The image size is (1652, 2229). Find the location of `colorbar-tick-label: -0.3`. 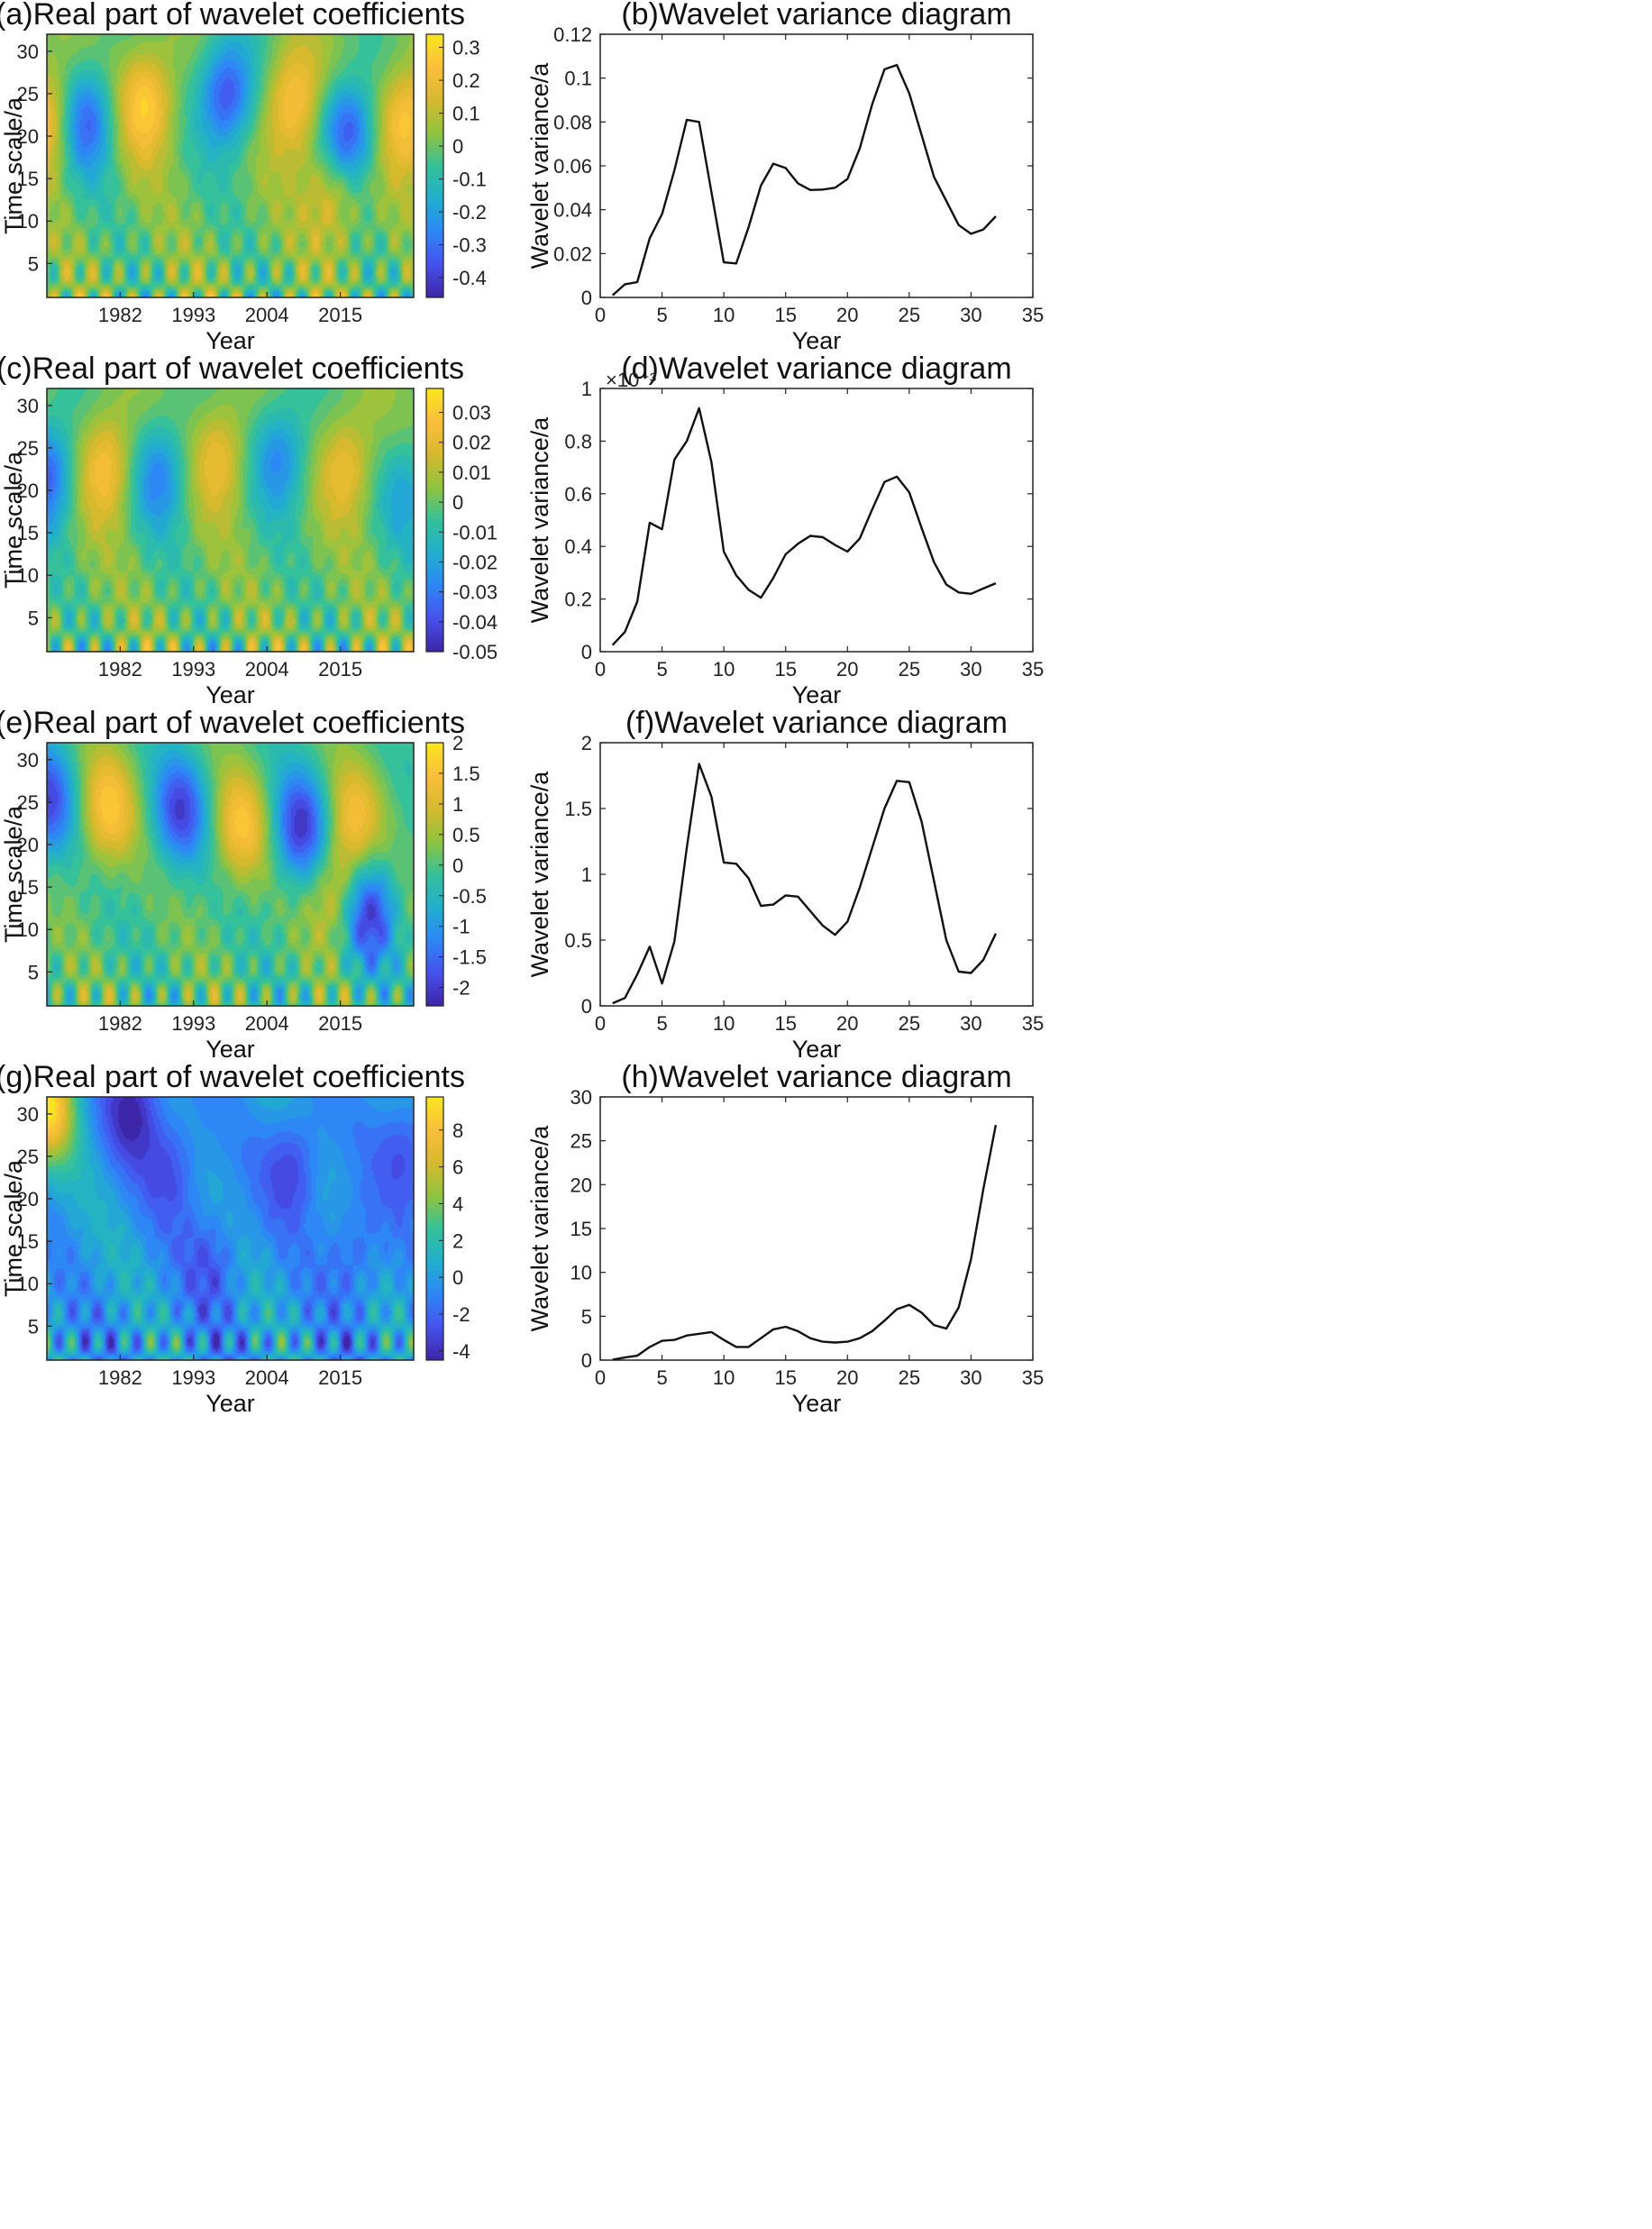

colorbar-tick-label: -0.3 is located at coordinates (470, 246).